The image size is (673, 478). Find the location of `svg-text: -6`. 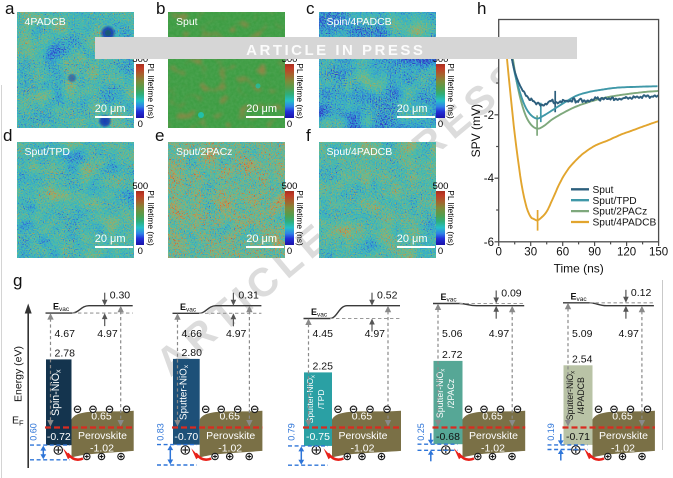

svg-text: -6 is located at coordinates (489, 243).